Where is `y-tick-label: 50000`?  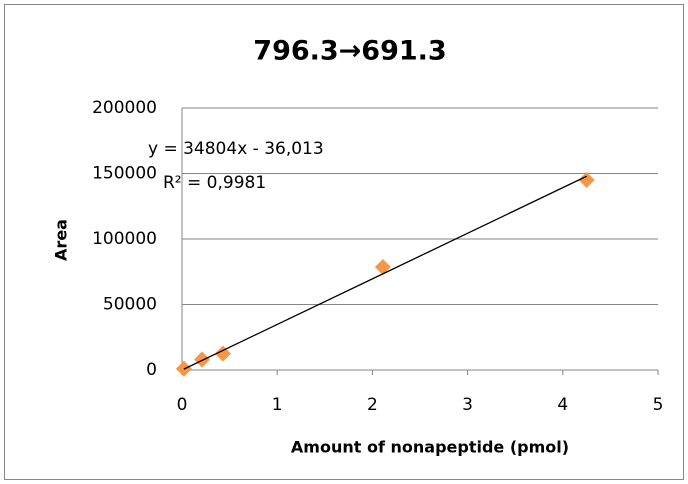
y-tick-label: 50000 is located at coordinates (130, 305).